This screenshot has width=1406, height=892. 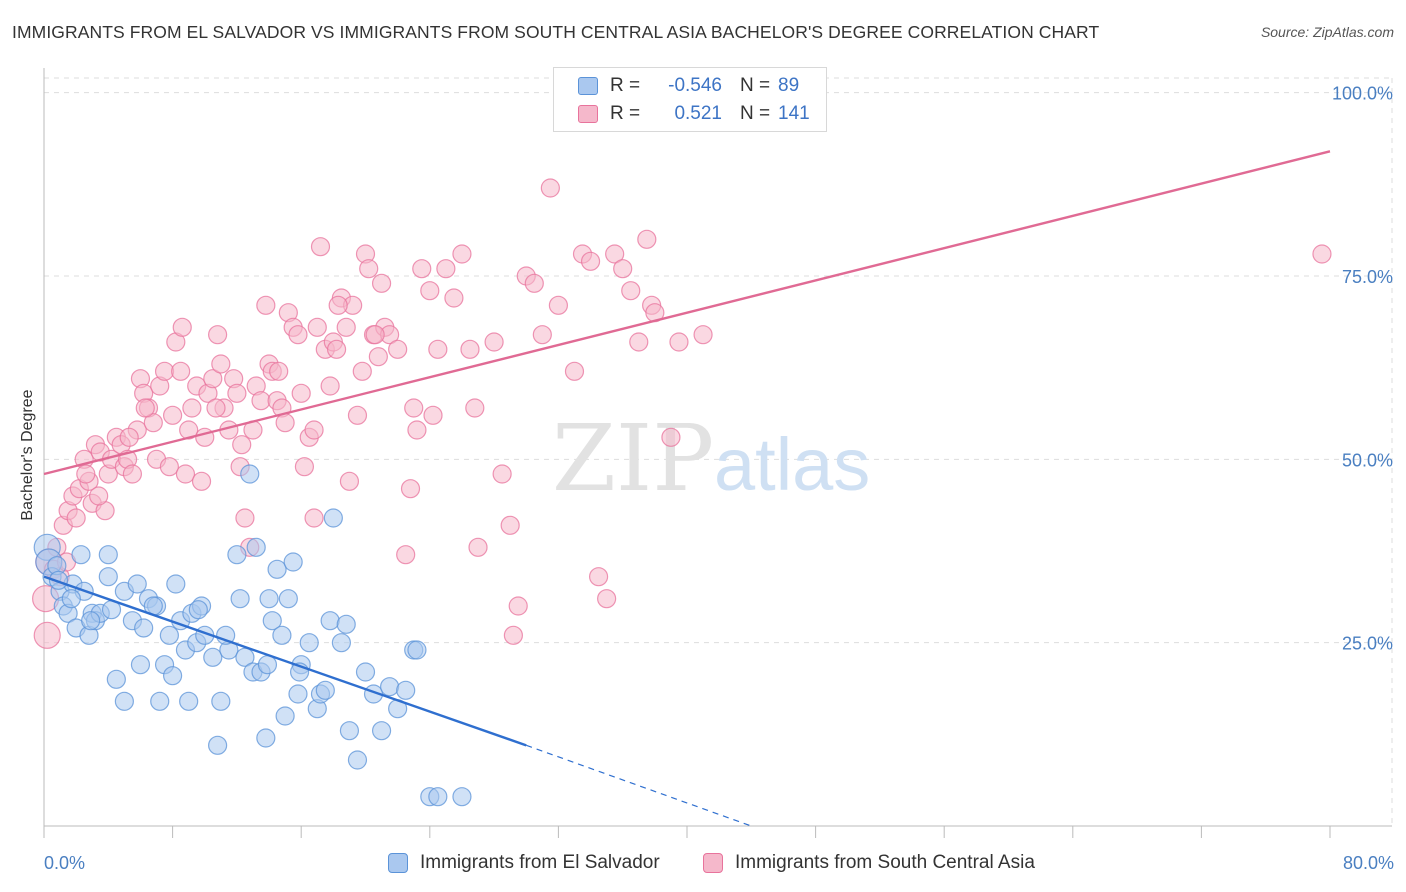 I want to click on stats-legend: R = -0.546 N = 89 R = 0.521 N = 141, so click(x=690, y=99).